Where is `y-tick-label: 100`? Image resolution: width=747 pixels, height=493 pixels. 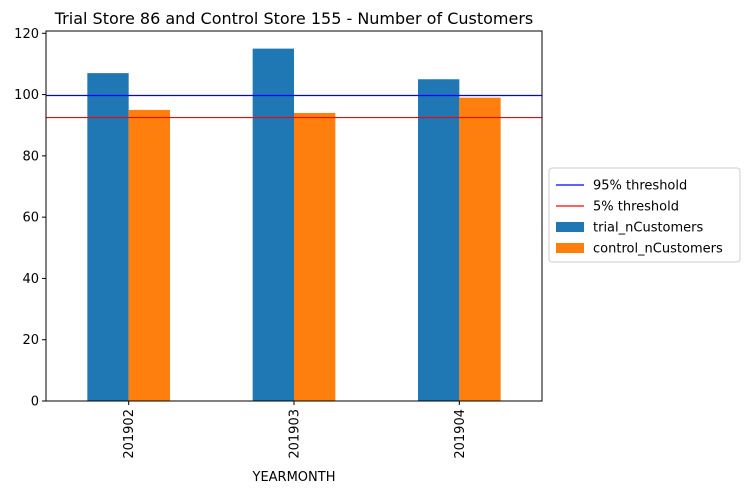 y-tick-label: 100 is located at coordinates (26, 95).